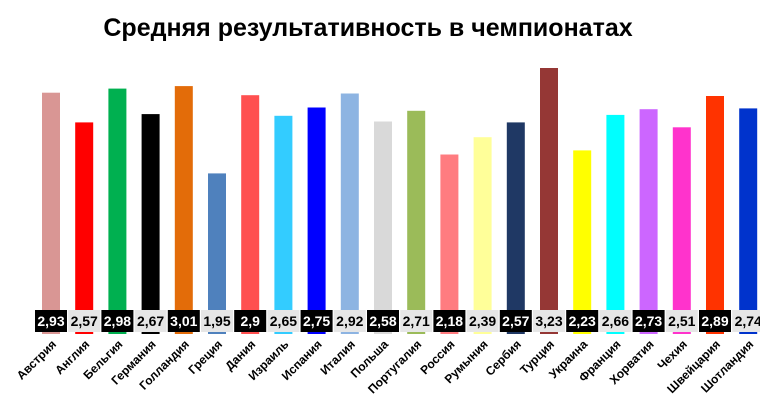  I want to click on data-label-text: 2,75, so click(316, 321).